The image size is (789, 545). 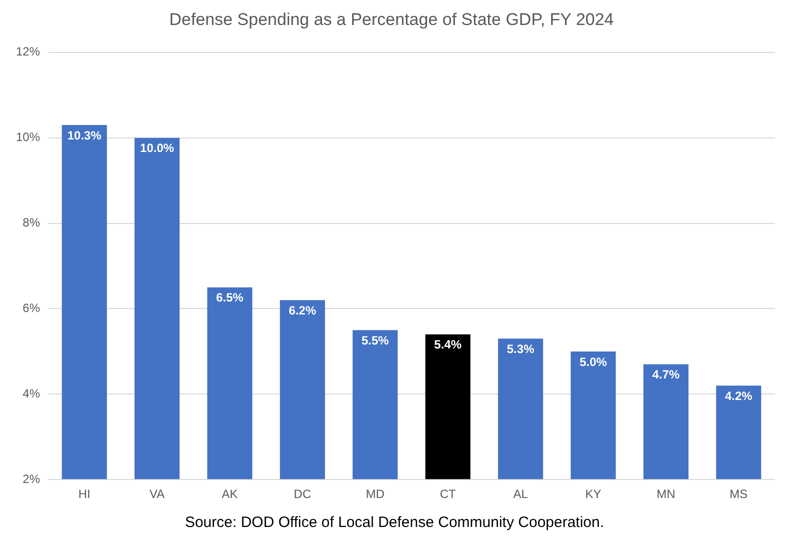 I want to click on data-label: 4.7%, so click(x=666, y=375).